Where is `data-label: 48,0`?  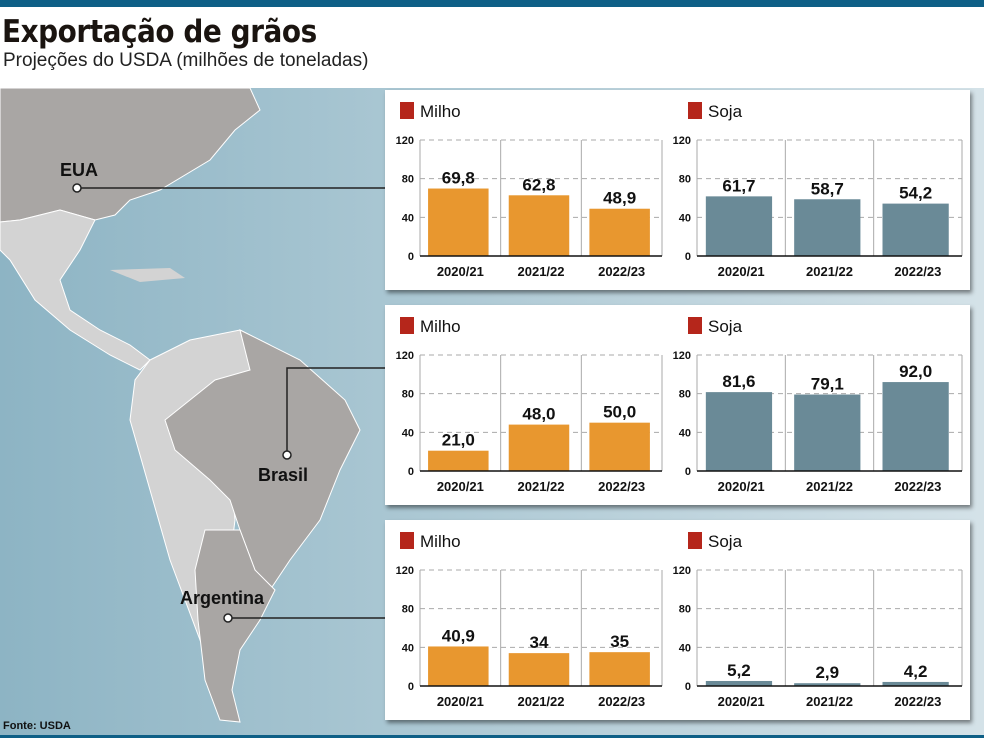
data-label: 48,0 is located at coordinates (538, 414).